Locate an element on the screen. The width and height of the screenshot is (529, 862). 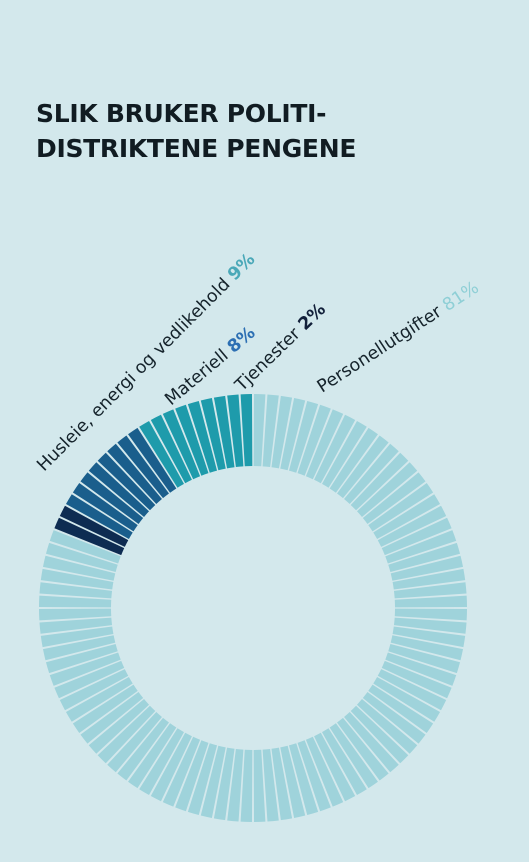
slice-husleie is located at coordinates (196, 441).